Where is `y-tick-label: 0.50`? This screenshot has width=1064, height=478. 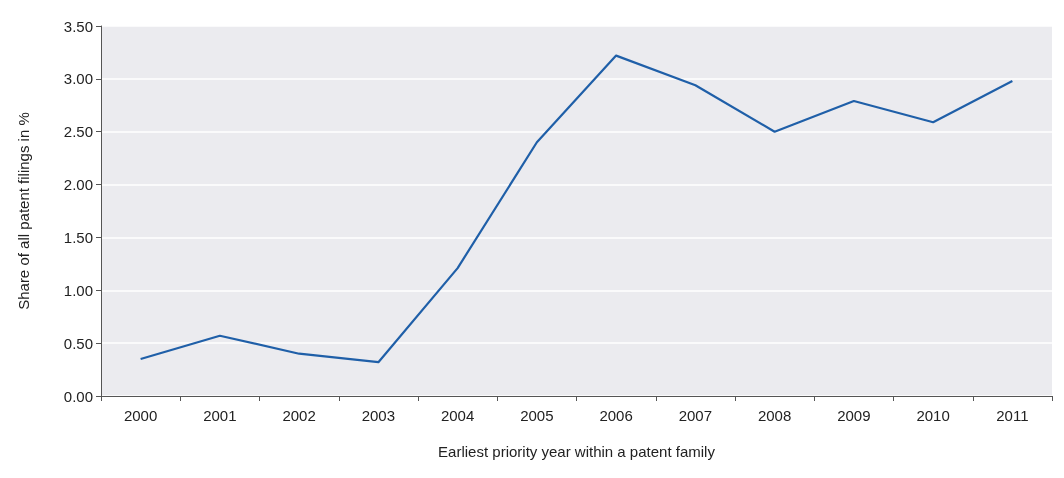 y-tick-label: 0.50 is located at coordinates (78, 343).